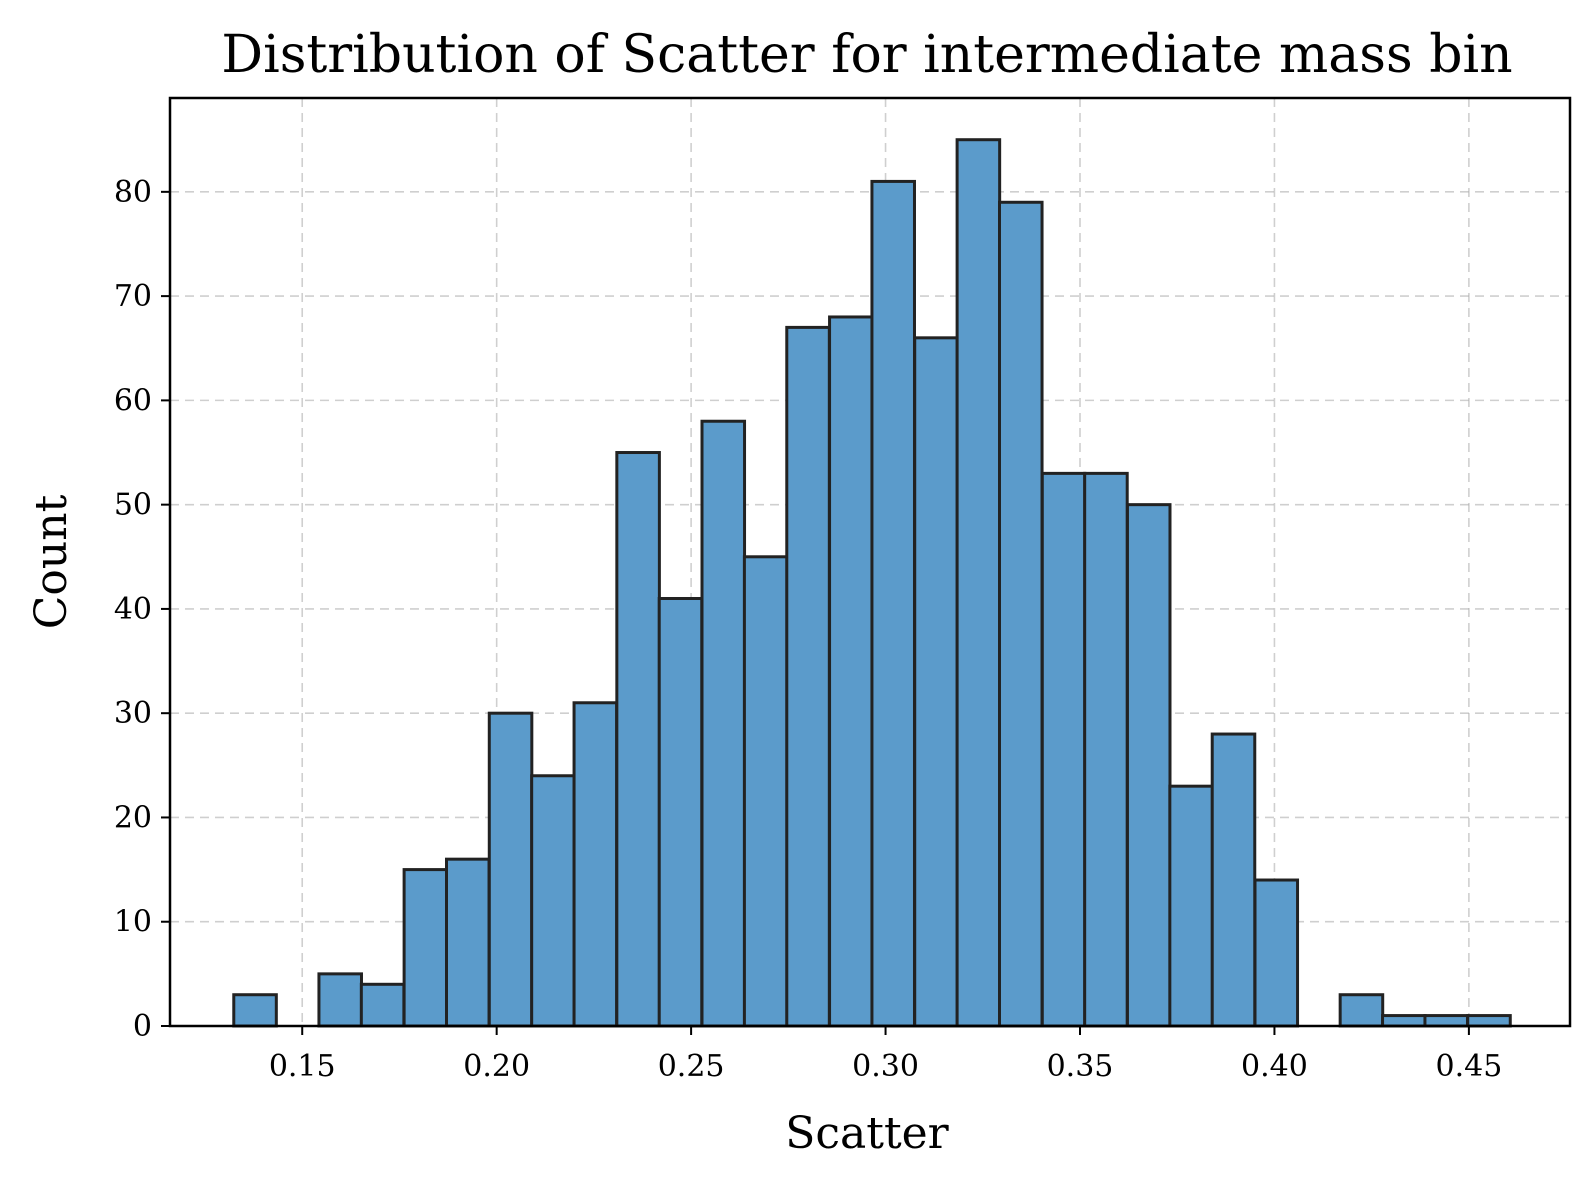 The image size is (1594, 1186). What do you see at coordinates (302, 1066) in the screenshot?
I see `x-tick-label: 0.15` at bounding box center [302, 1066].